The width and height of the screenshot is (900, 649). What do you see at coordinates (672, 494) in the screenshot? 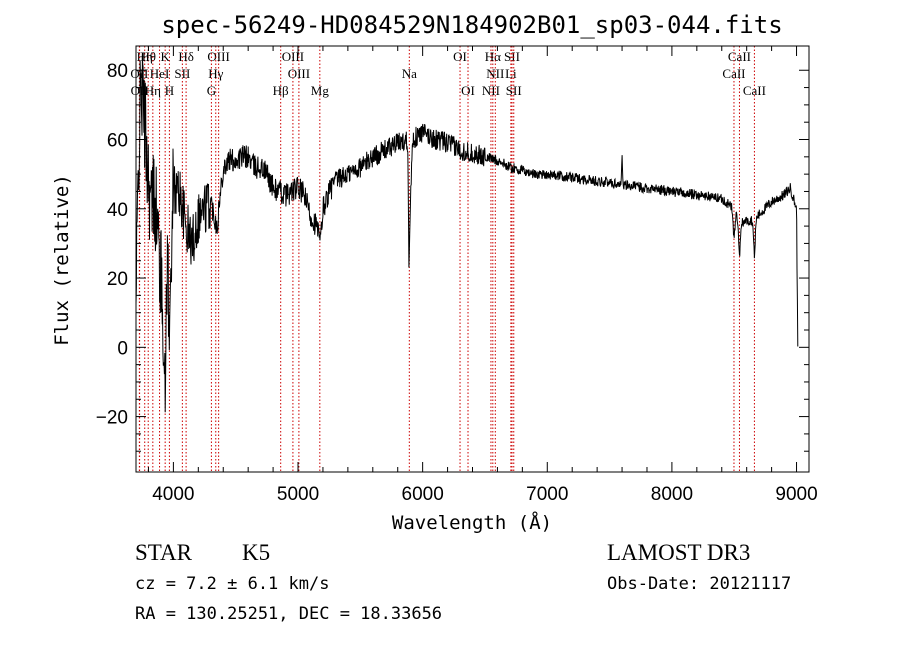
I see `x-tick-label: 8000` at bounding box center [672, 494].